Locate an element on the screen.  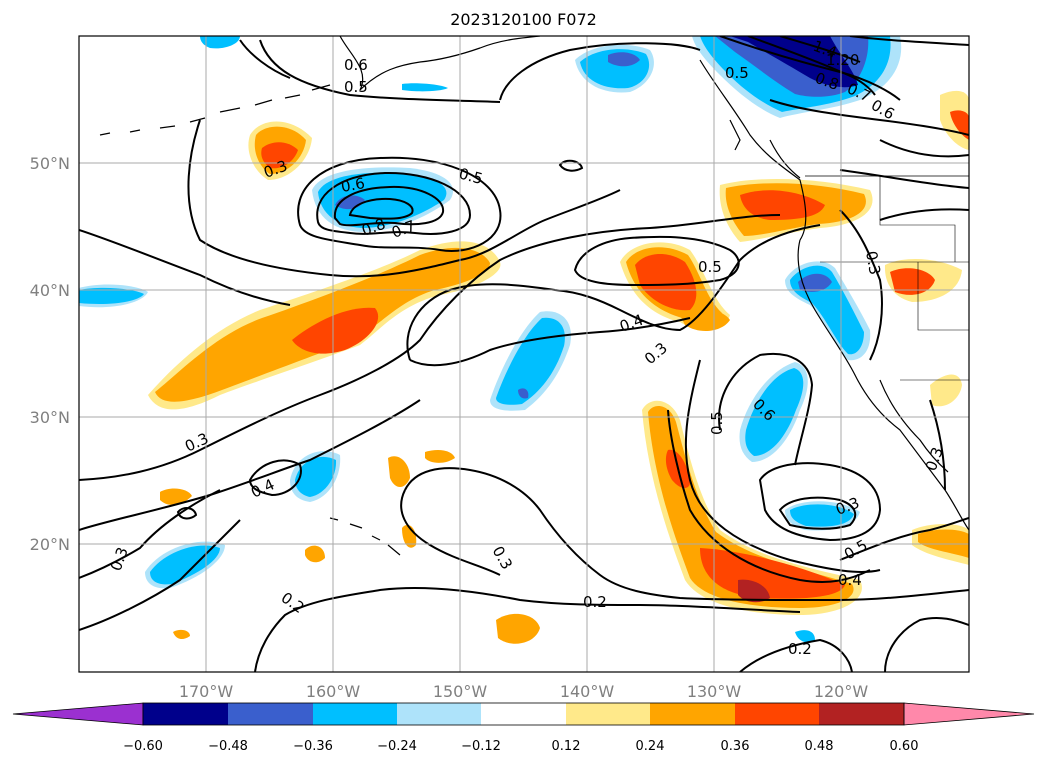
lon-label: 170°W is located at coordinates (206, 691).